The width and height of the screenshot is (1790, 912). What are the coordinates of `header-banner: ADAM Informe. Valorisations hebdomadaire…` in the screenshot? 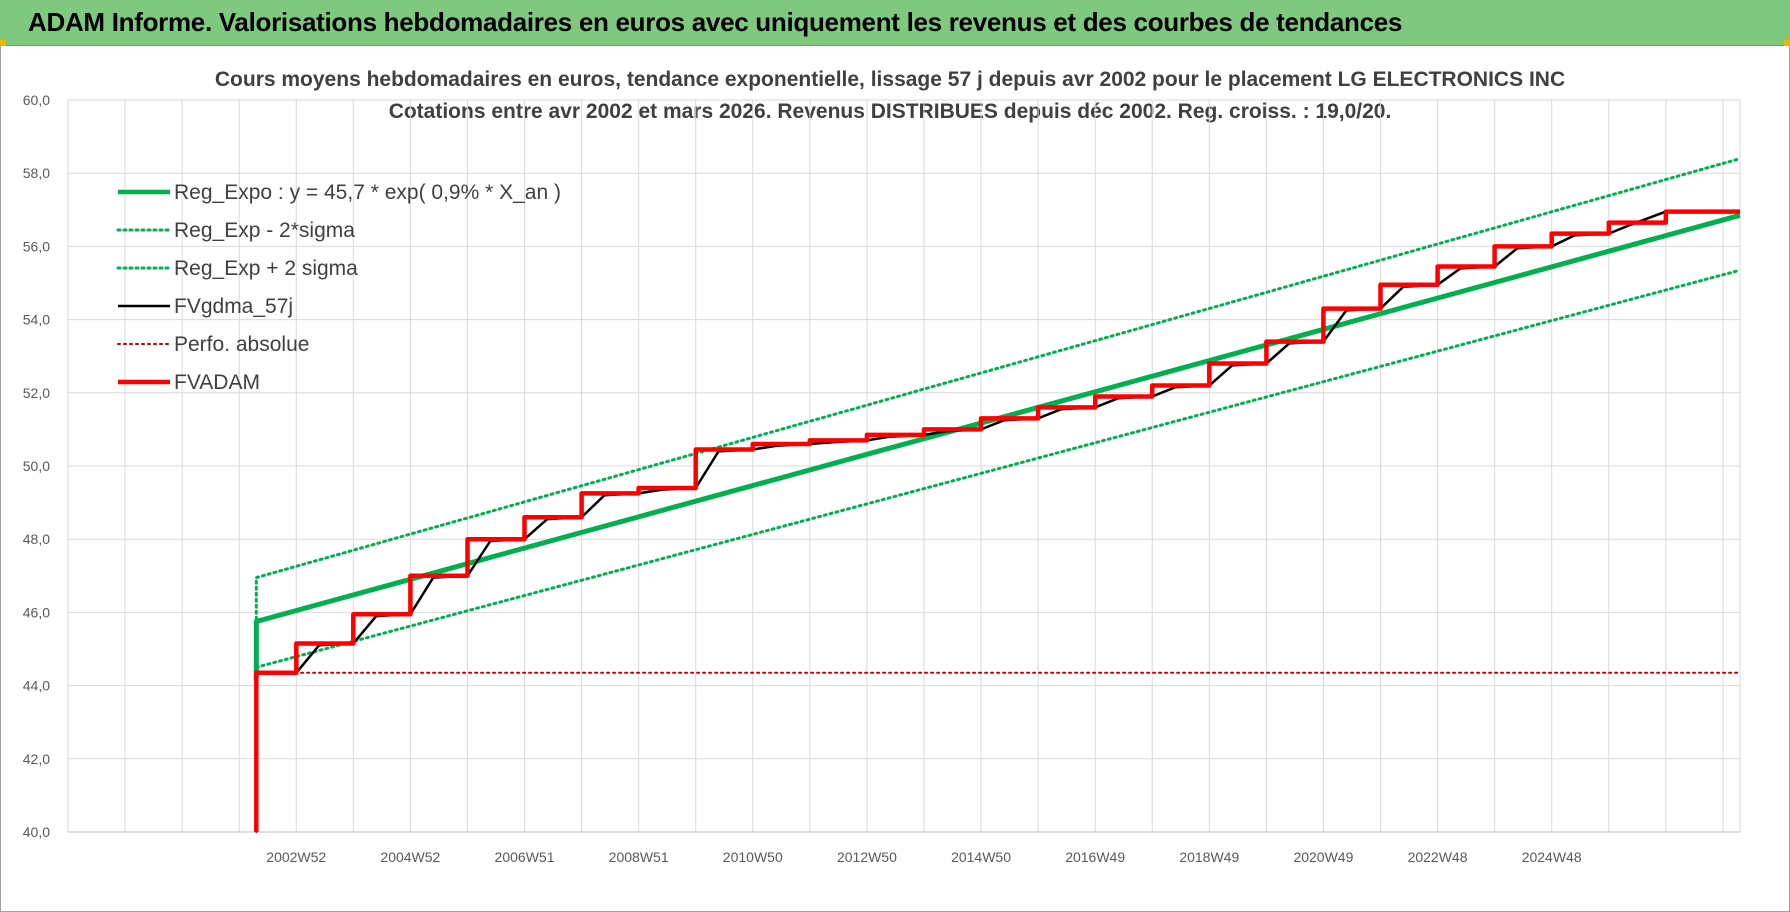 It's located at (895, 23).